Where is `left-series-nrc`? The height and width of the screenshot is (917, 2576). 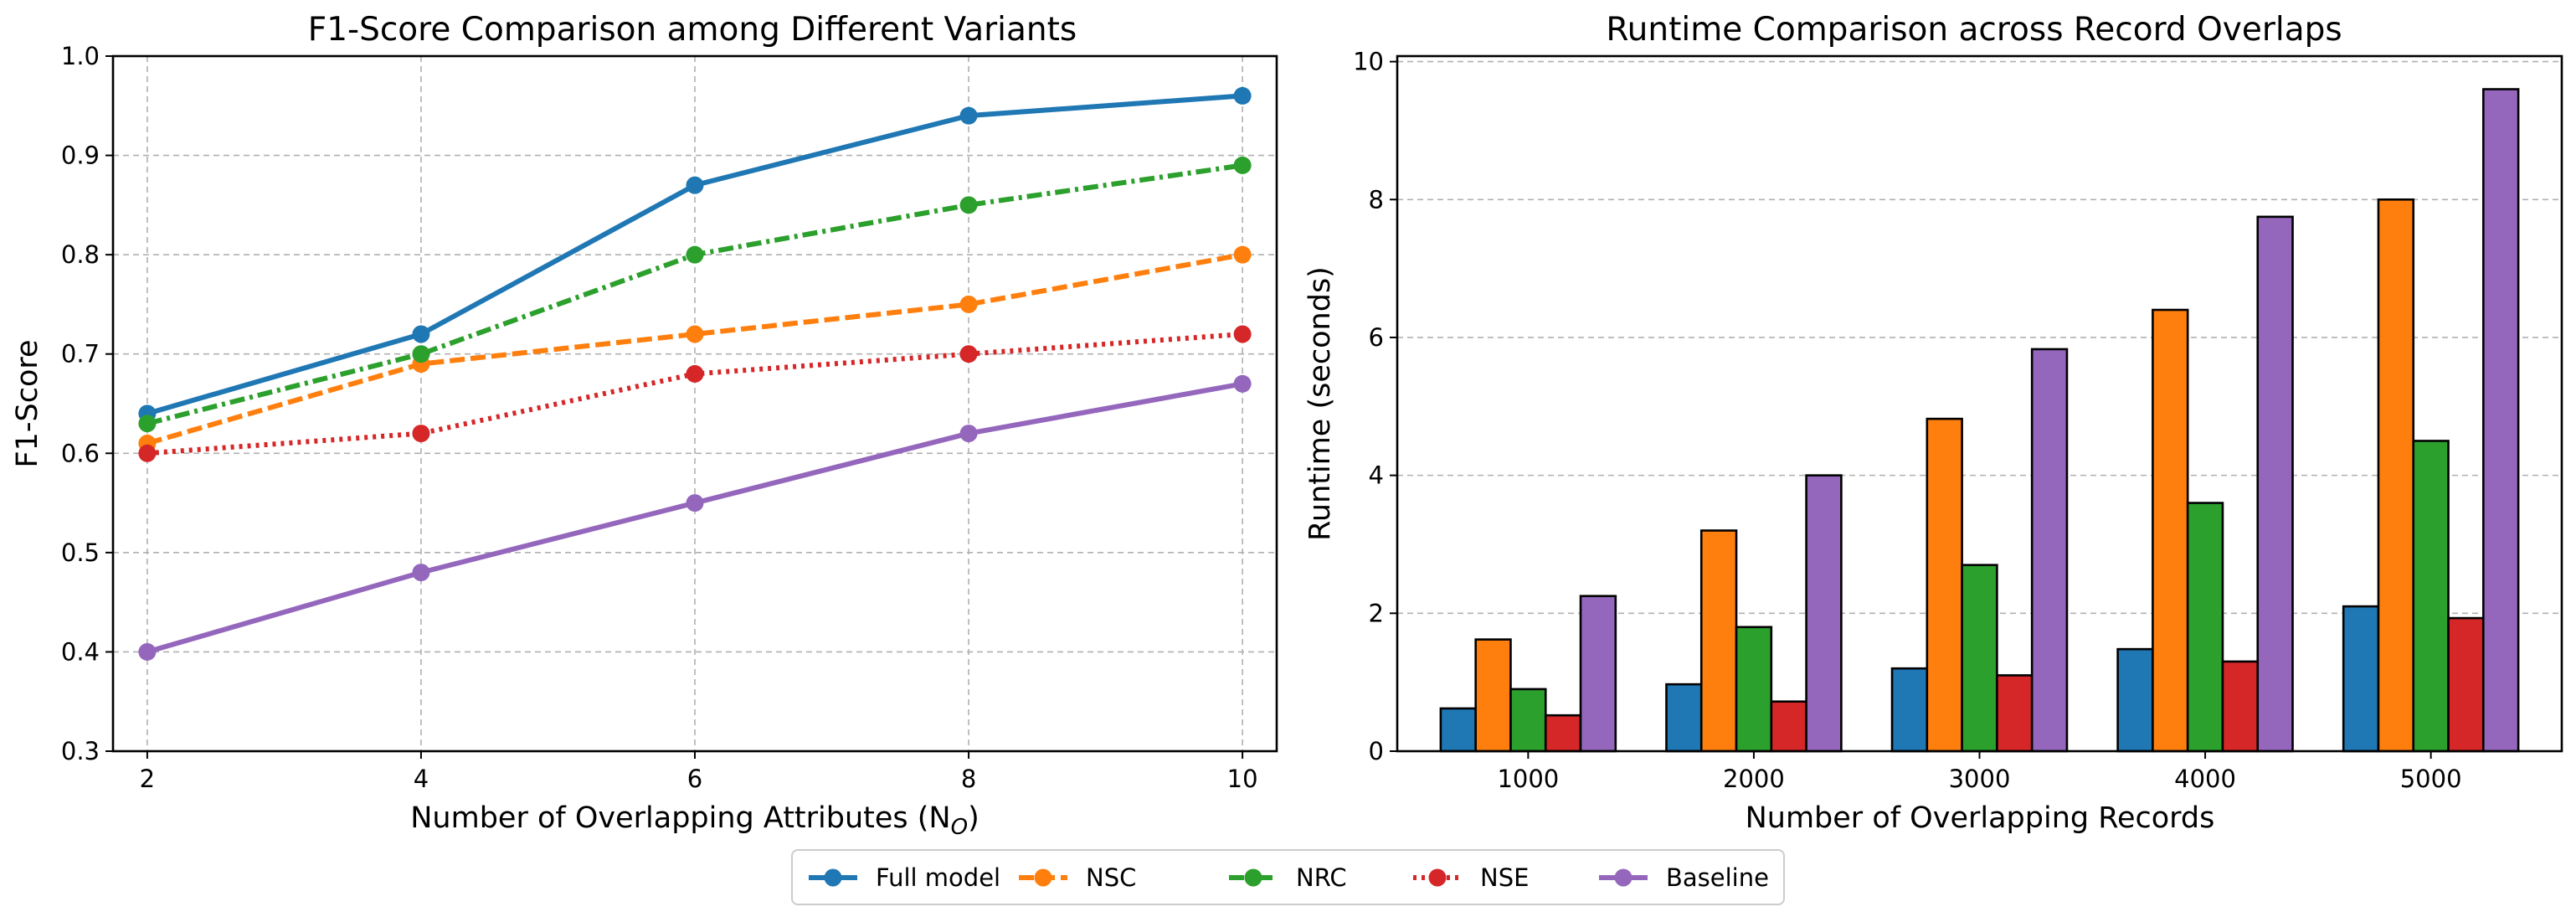 left-series-nrc is located at coordinates (695, 294).